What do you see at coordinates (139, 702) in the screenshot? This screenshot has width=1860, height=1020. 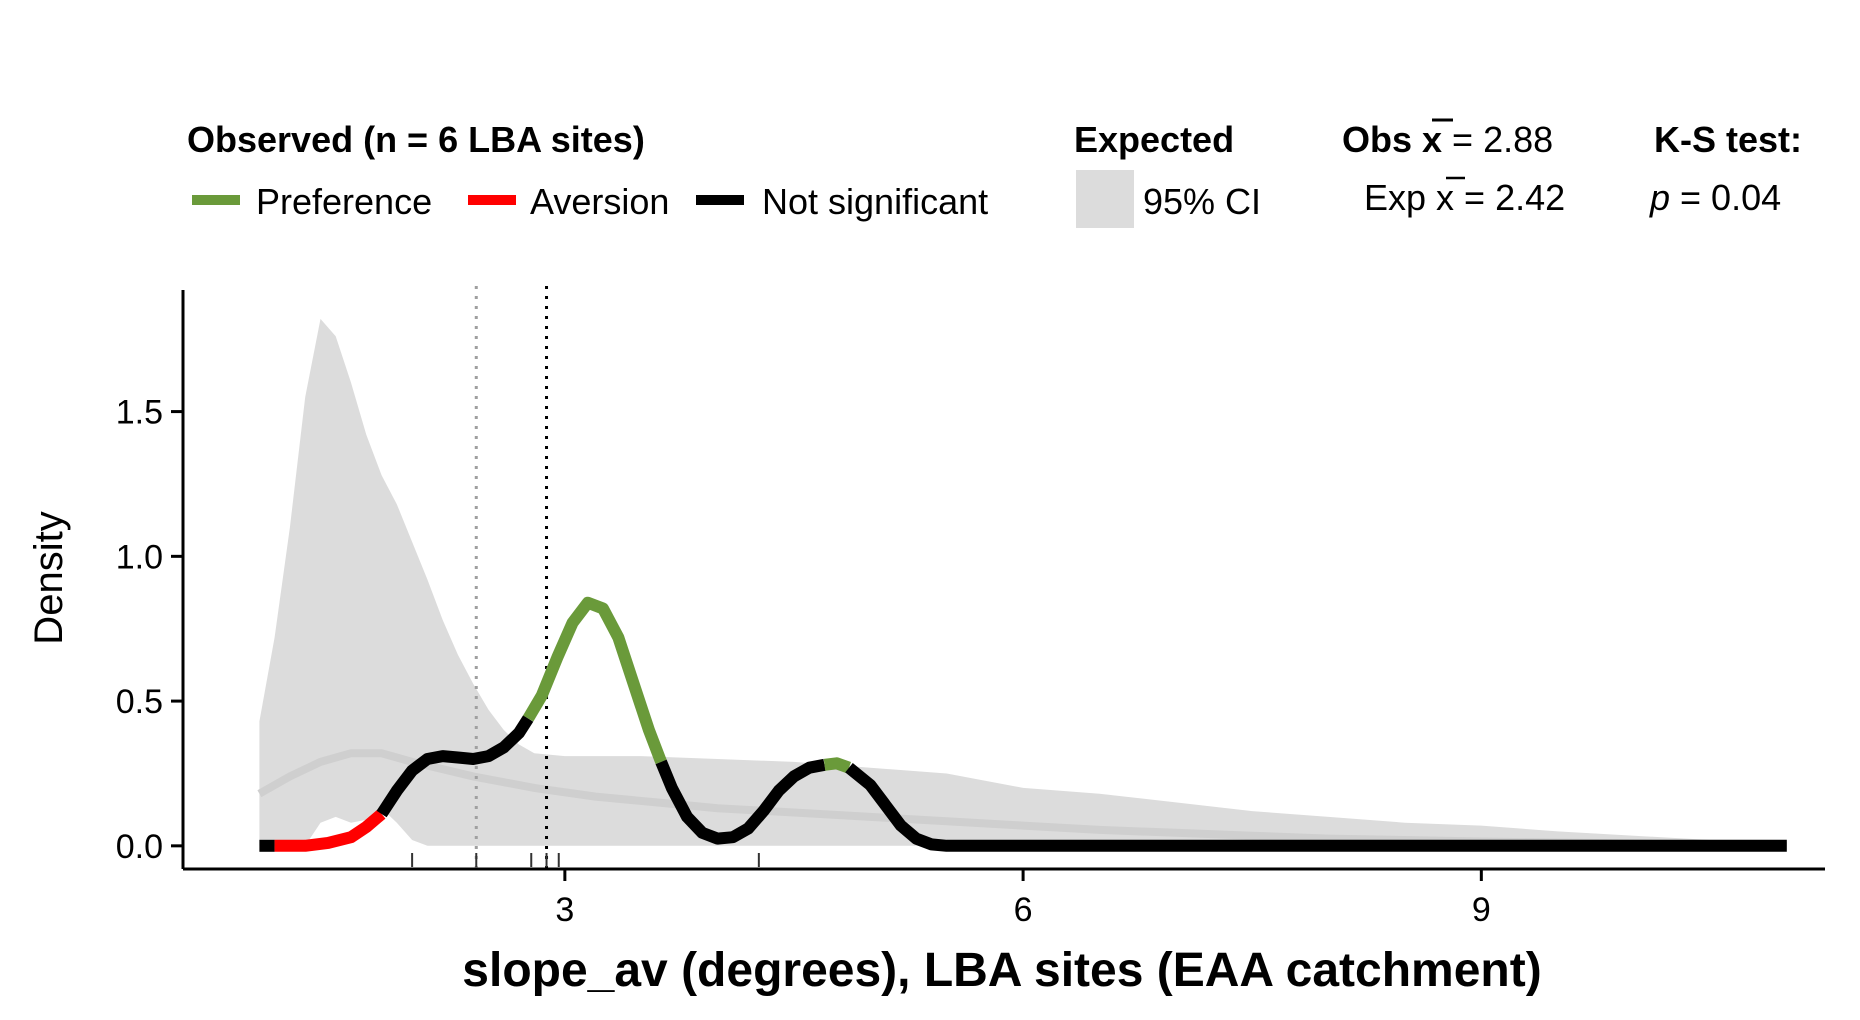 I see `y-tick-label-1: 0.5` at bounding box center [139, 702].